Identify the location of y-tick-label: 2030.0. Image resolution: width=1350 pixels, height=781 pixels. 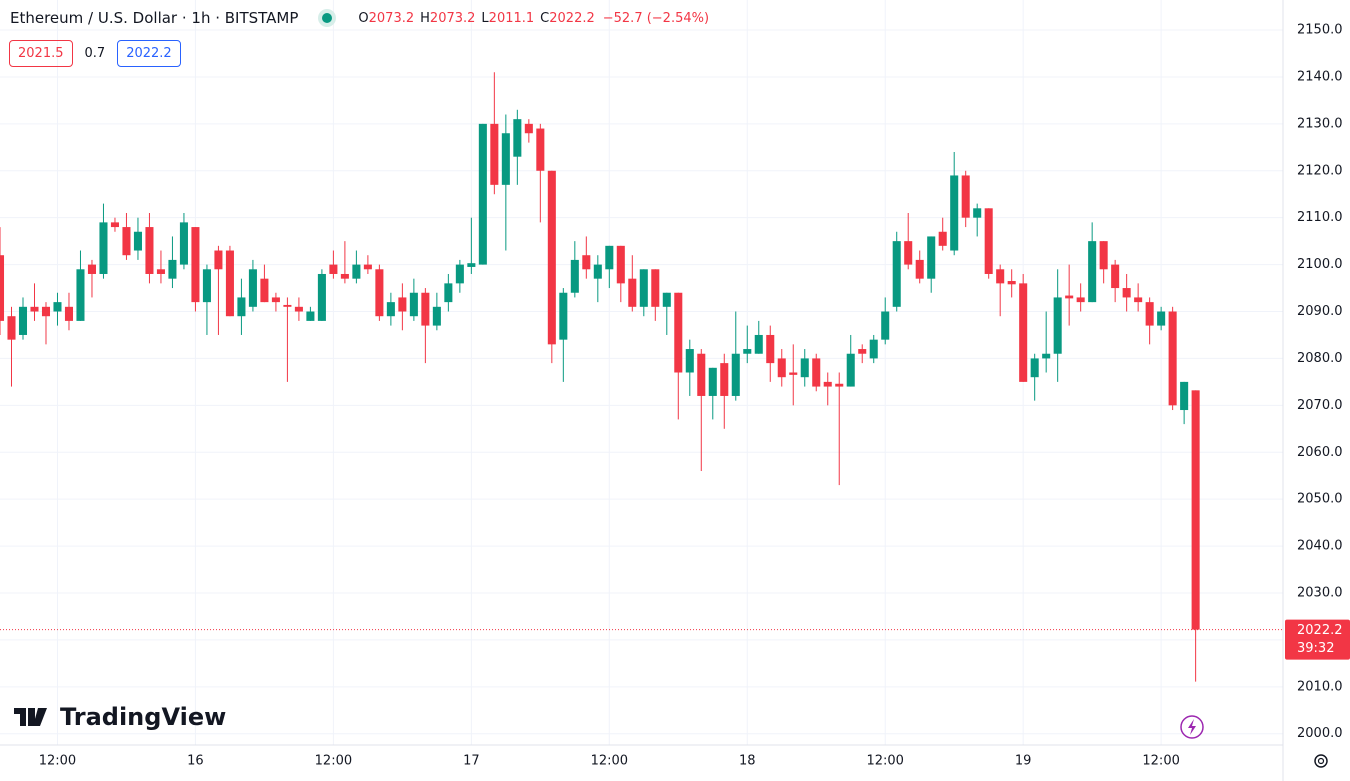
(1320, 592).